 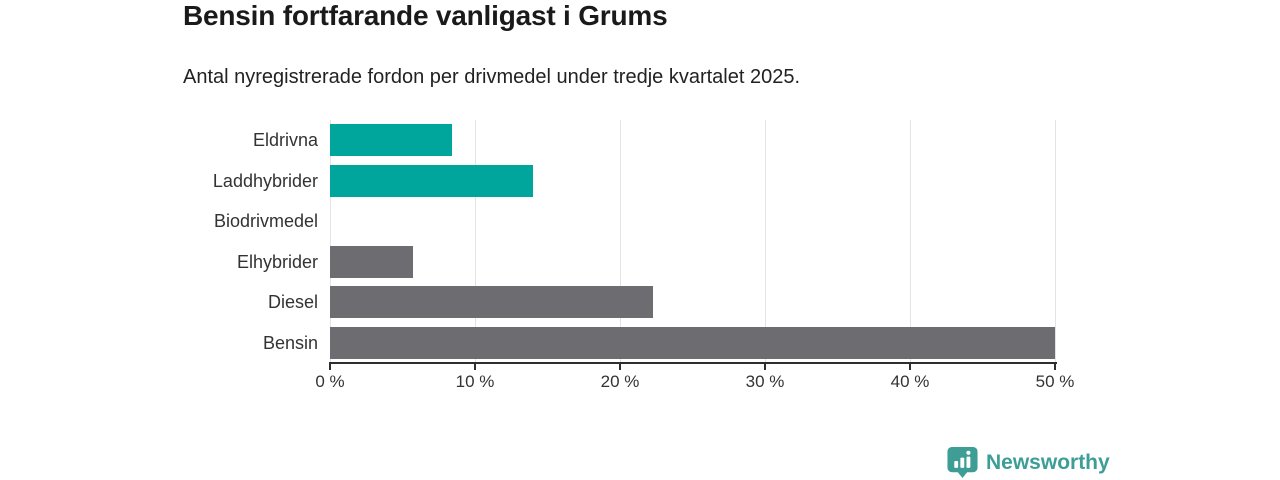 What do you see at coordinates (1055, 381) in the screenshot?
I see `x-axis-tick-label-50: 50 %` at bounding box center [1055, 381].